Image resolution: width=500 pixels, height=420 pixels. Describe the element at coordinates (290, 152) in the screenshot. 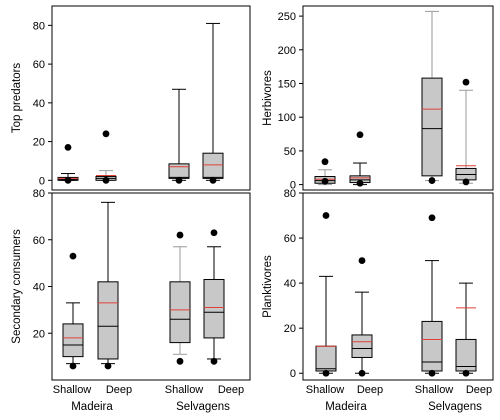

I see `y-tick-label: 50` at that location.